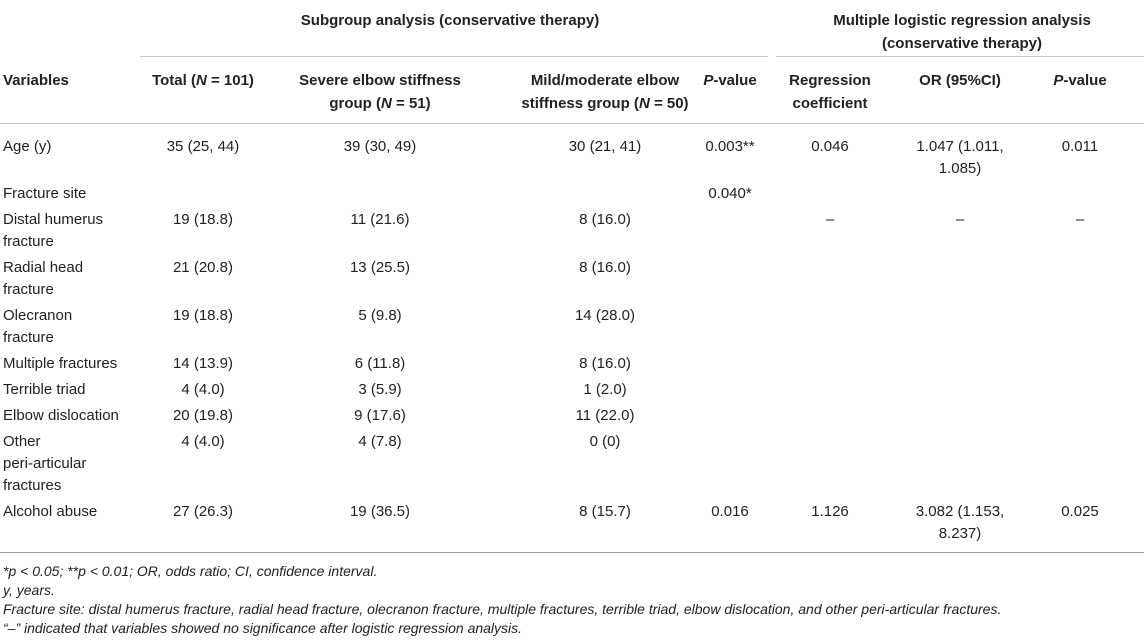  I want to click on row-olecranon-total: 19 (18.8), so click(203, 315).